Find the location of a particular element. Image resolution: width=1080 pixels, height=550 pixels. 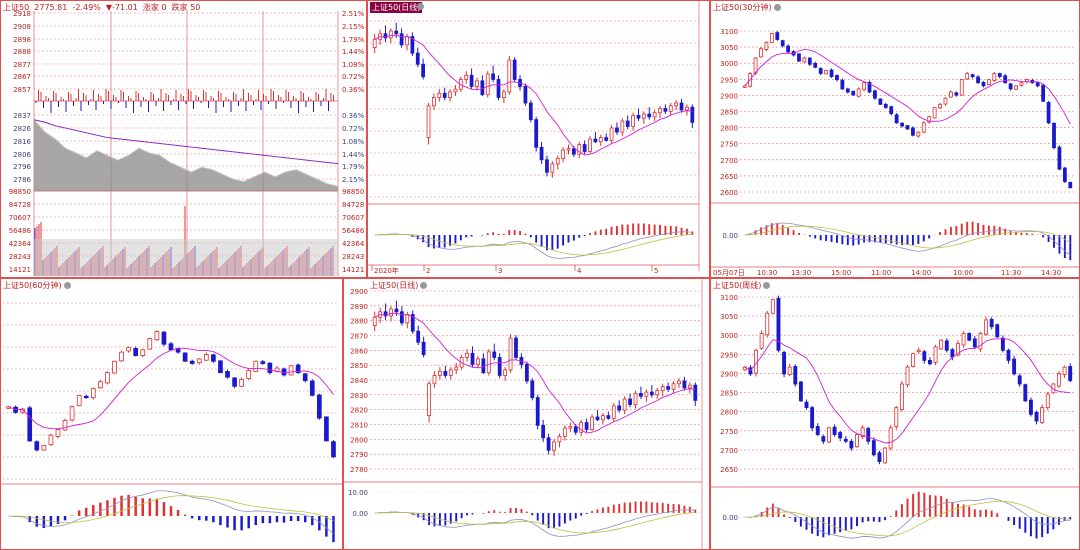

dif-line is located at coordinates (907, 239).